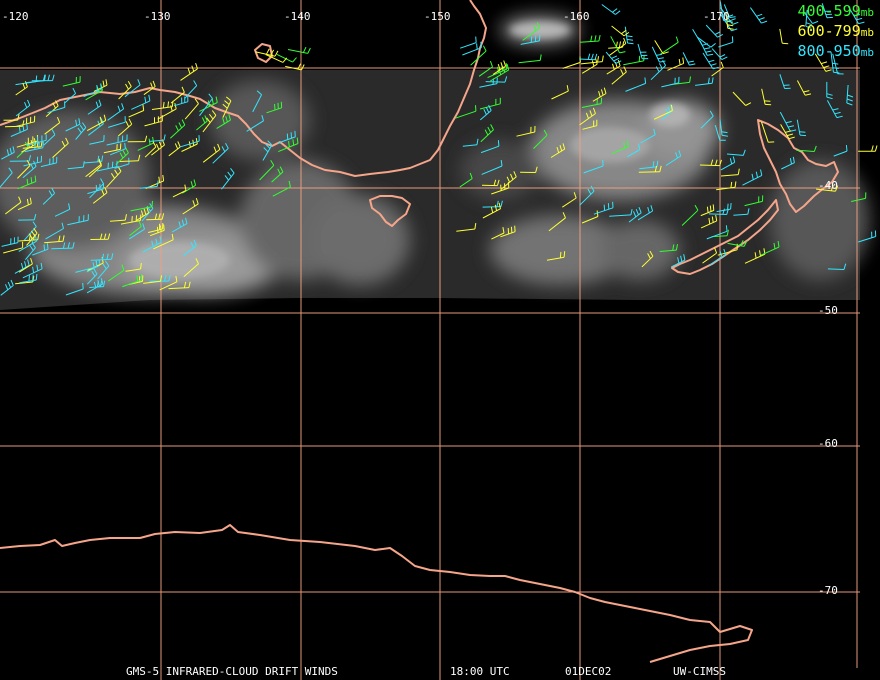  I want to click on legend-item-600-799: 600-799mb, so click(836, 32).